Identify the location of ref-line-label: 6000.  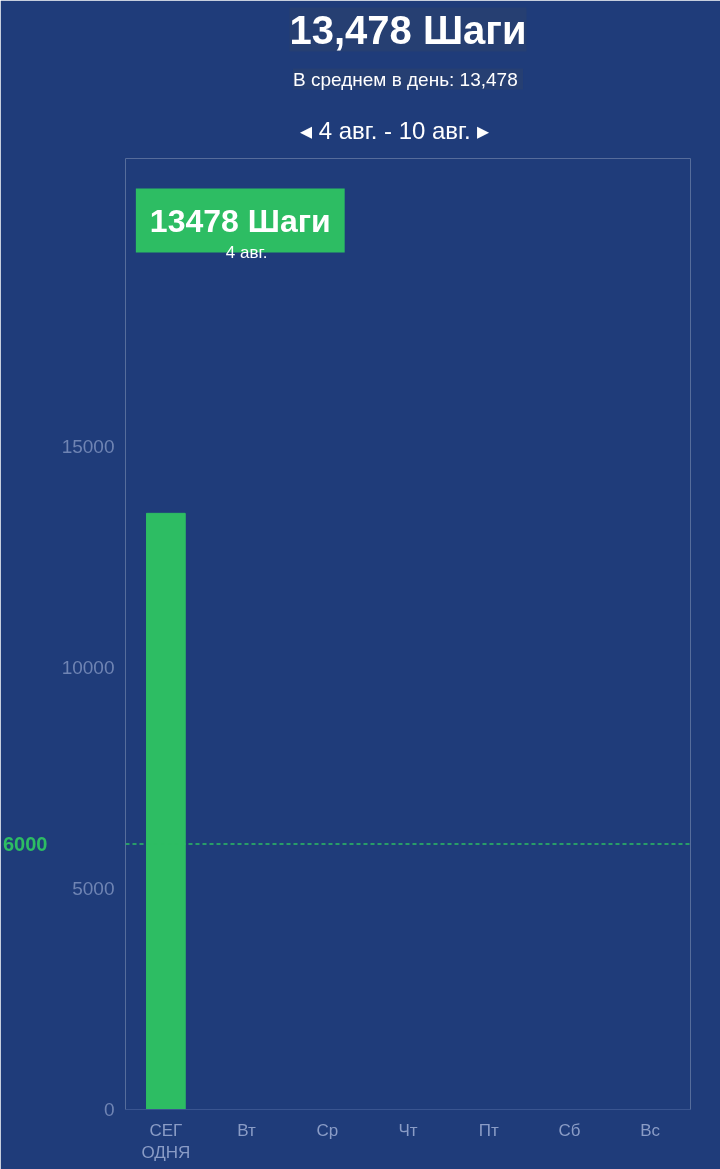
(25, 844).